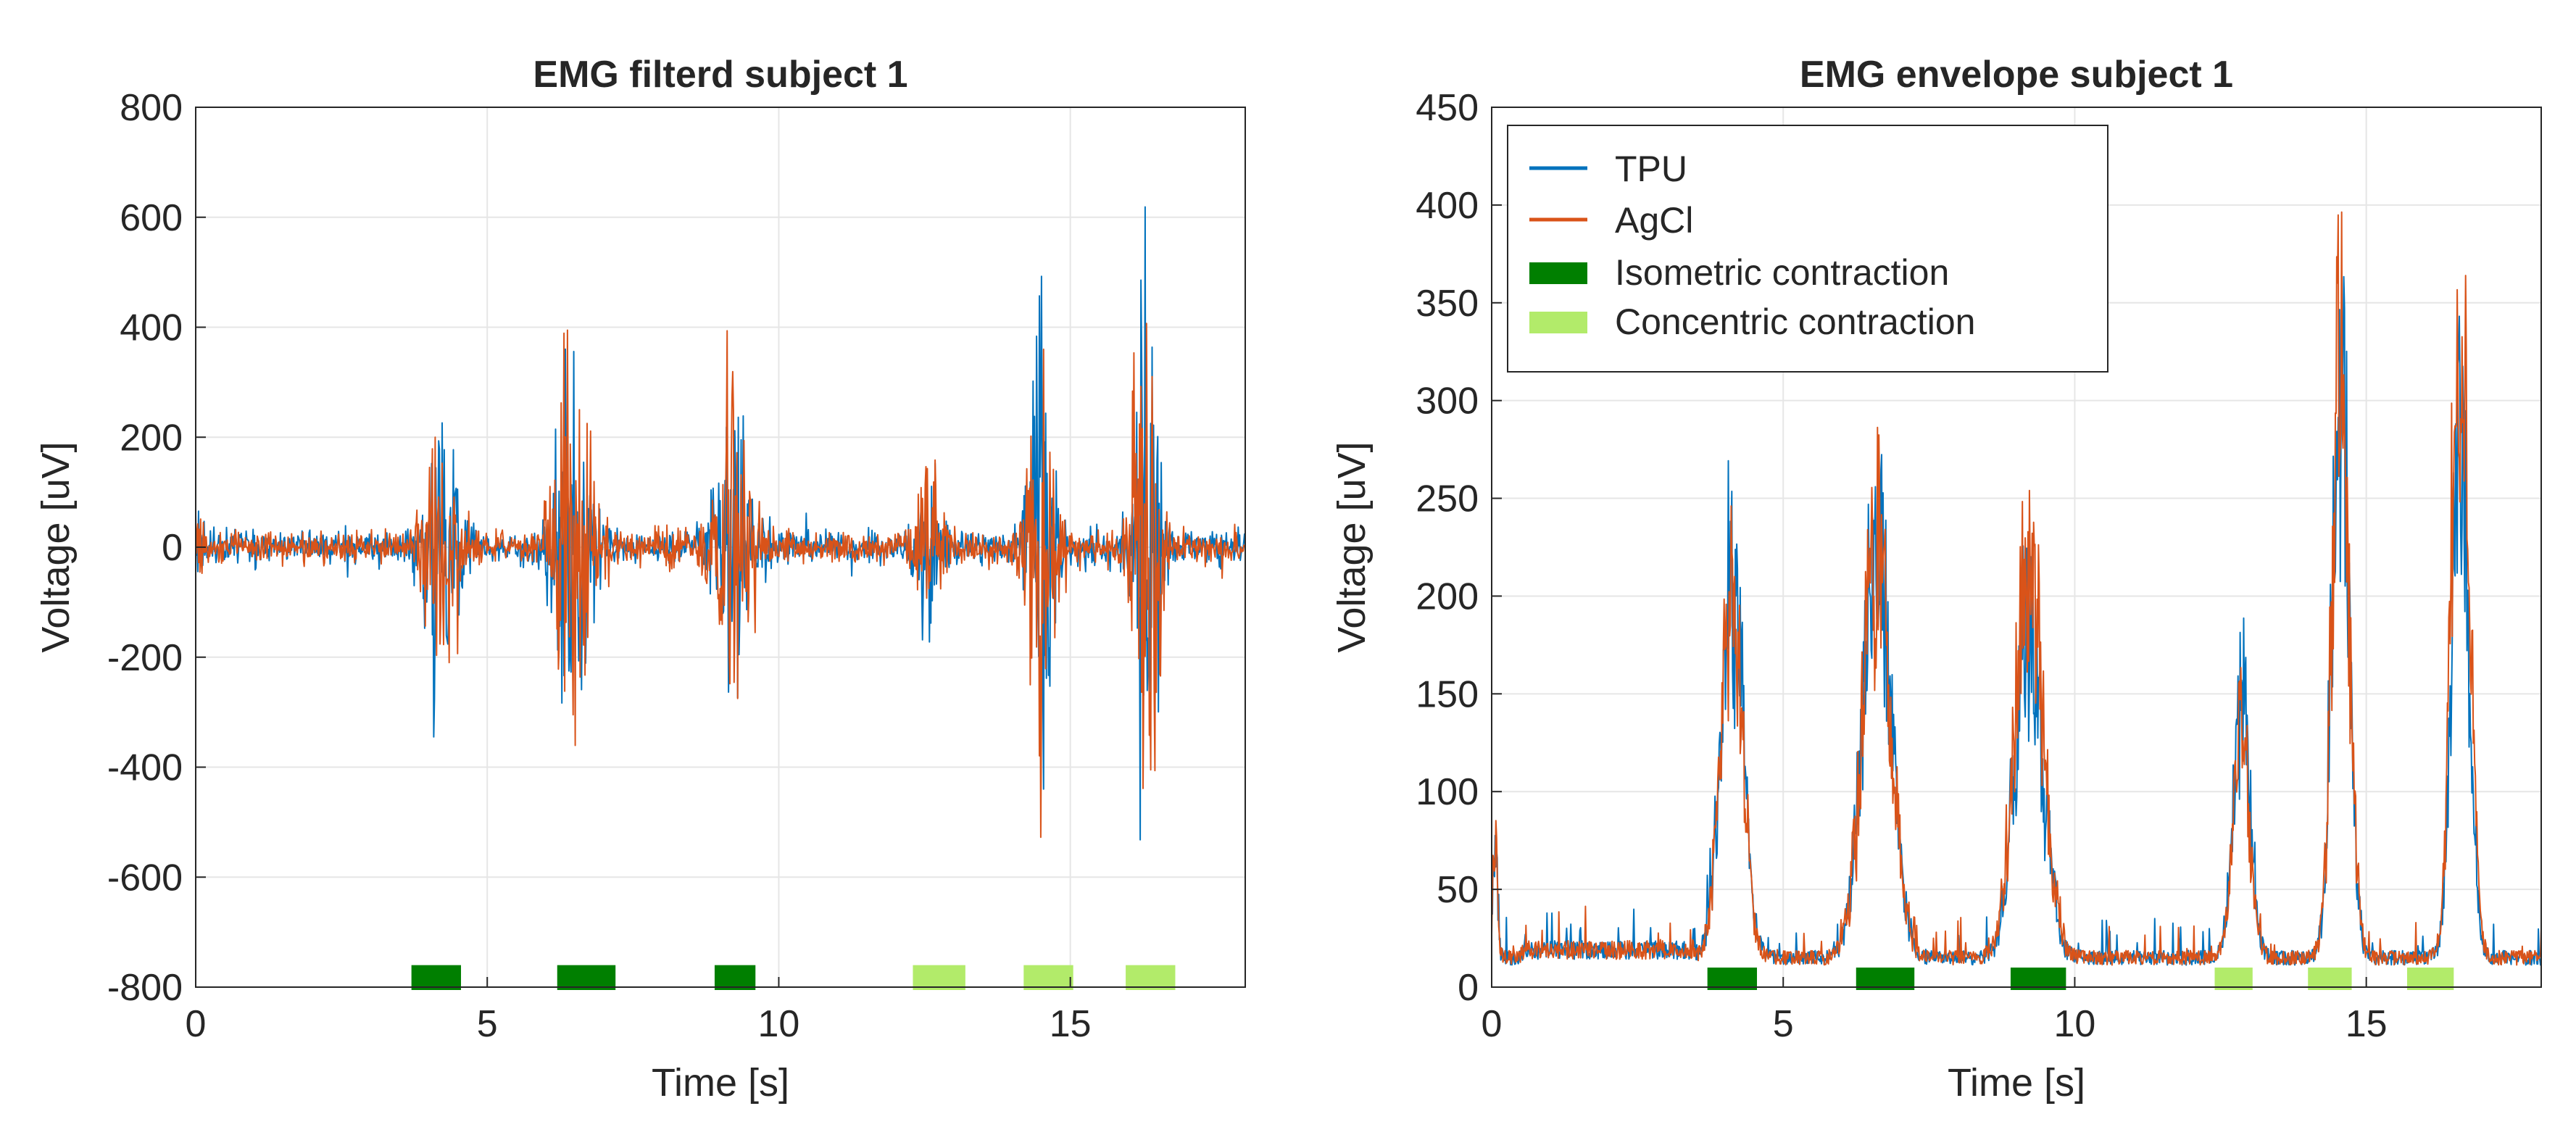 The width and height of the screenshot is (2576, 1127). What do you see at coordinates (1458, 890) in the screenshot?
I see `y-tick-label: 50` at bounding box center [1458, 890].